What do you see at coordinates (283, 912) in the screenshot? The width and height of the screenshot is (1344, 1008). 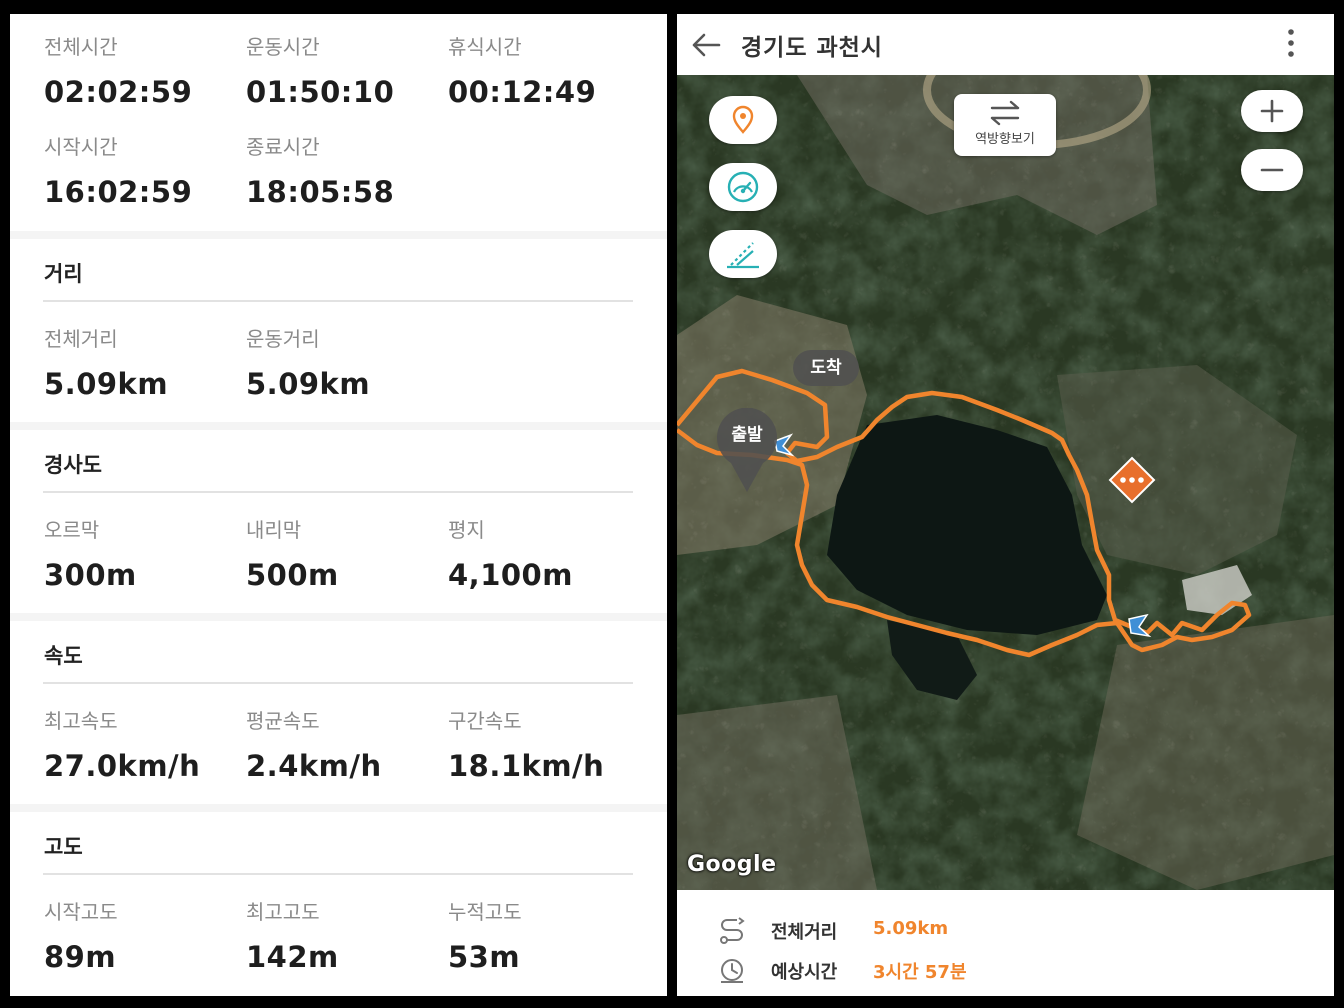 I see `max-altitude-label: 최고고도` at bounding box center [283, 912].